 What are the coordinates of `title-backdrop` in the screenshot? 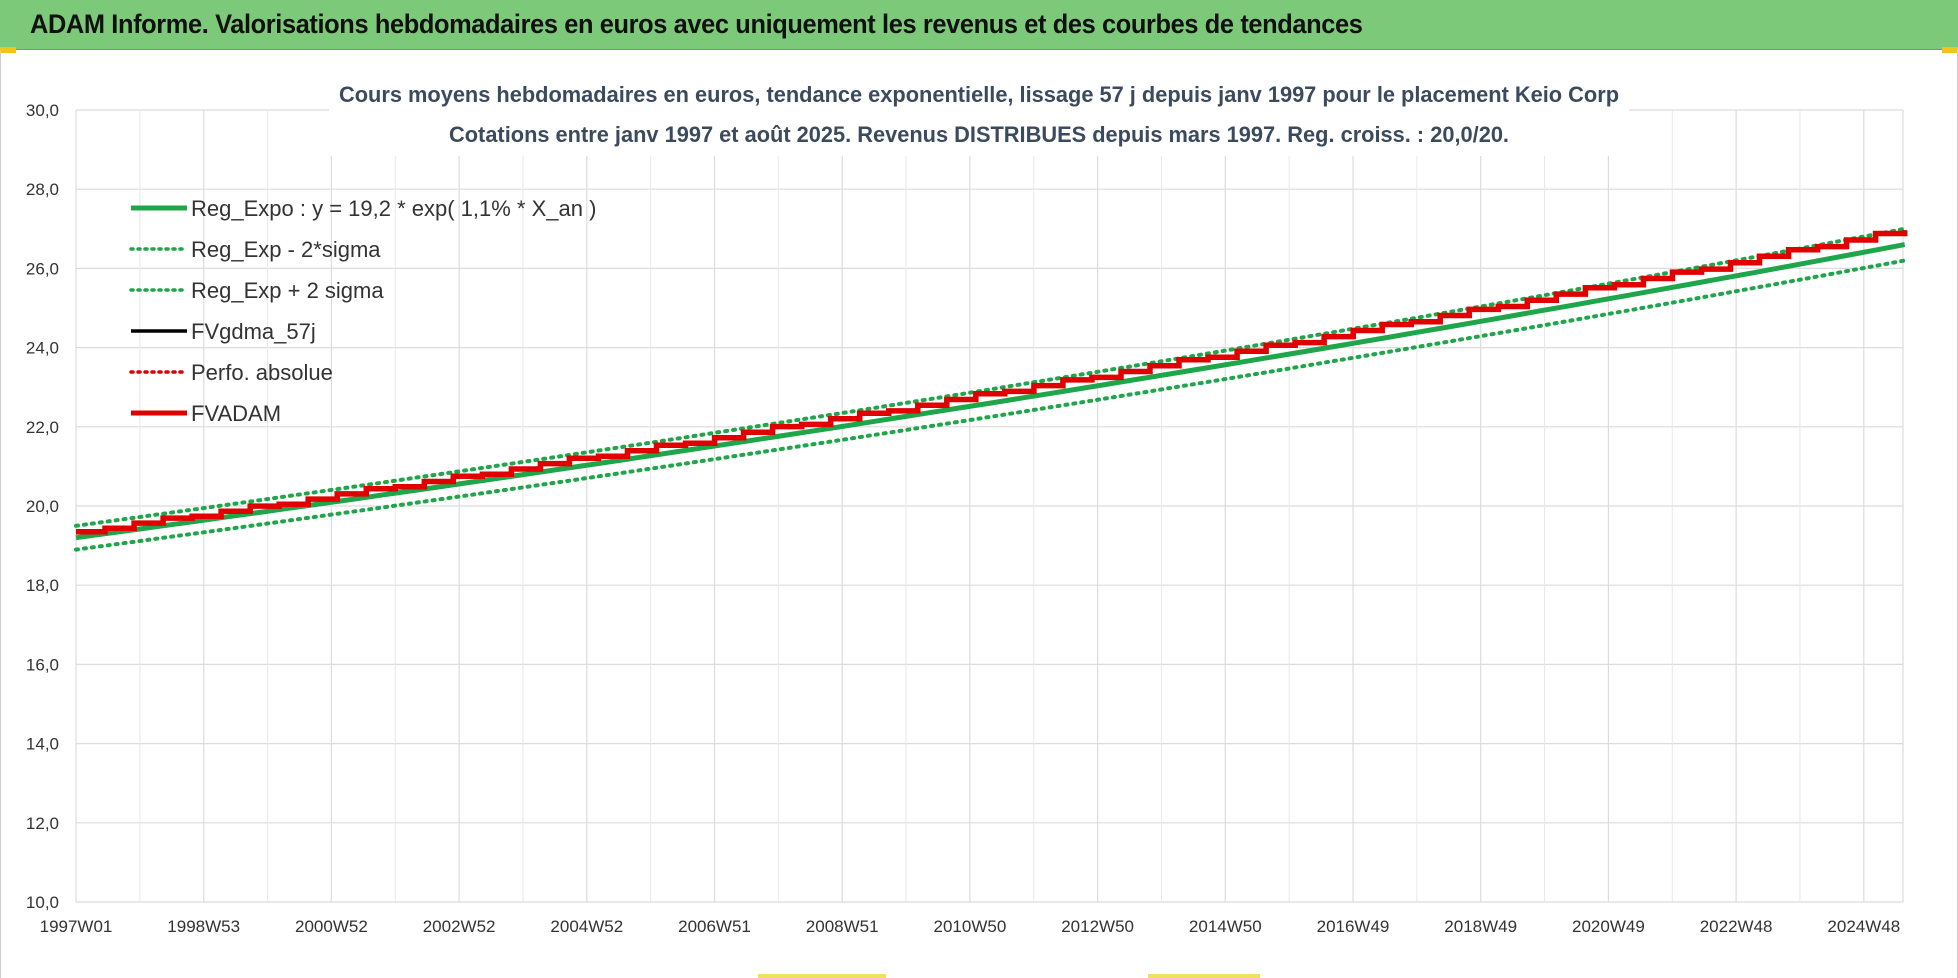 It's located at (979, 109).